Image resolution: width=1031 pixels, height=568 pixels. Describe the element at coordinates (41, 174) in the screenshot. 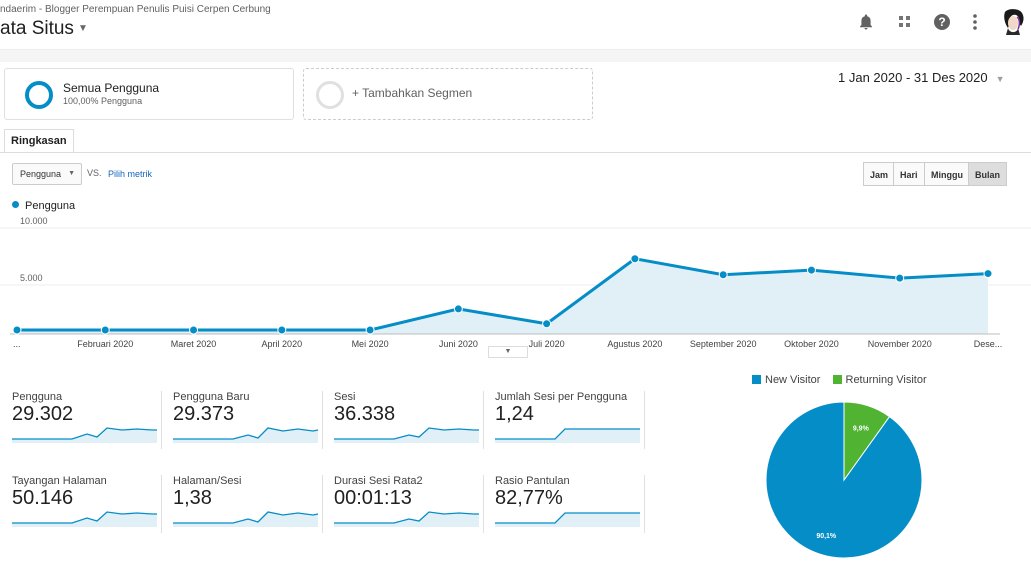

I see `metric-dropdown-value: Pengguna` at that location.